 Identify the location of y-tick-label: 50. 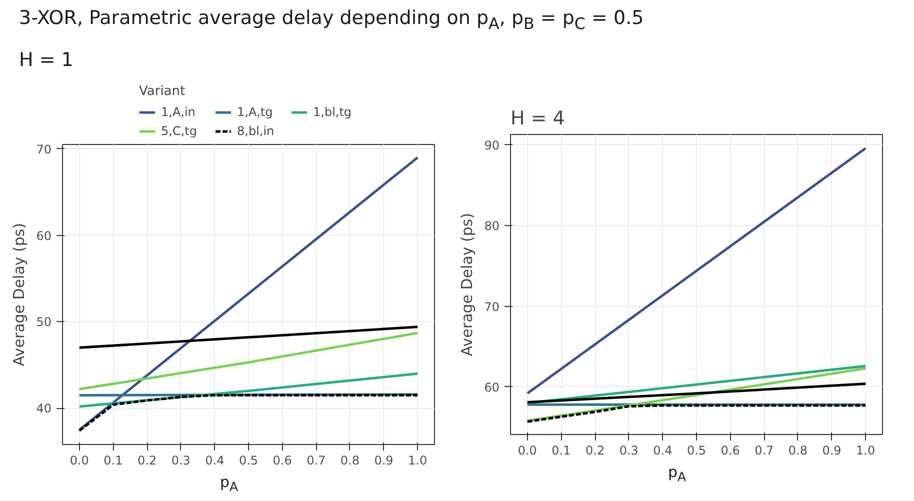
(44, 322).